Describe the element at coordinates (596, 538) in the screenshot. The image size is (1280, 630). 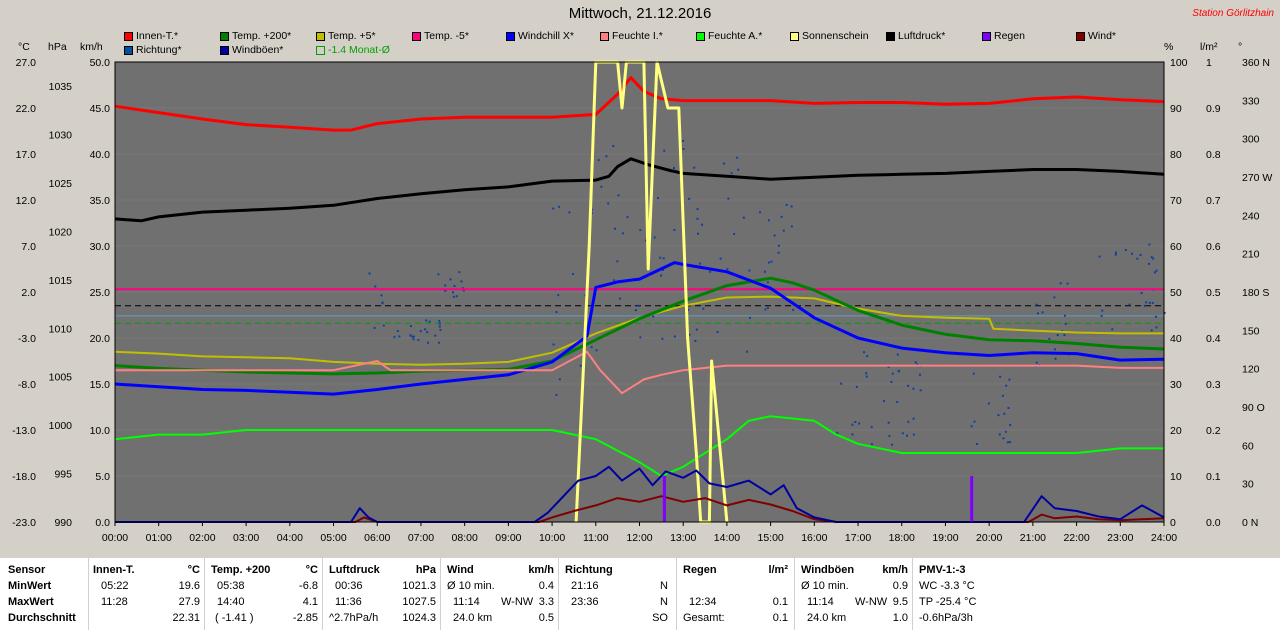
I see `x-tick-label: 11:00` at that location.